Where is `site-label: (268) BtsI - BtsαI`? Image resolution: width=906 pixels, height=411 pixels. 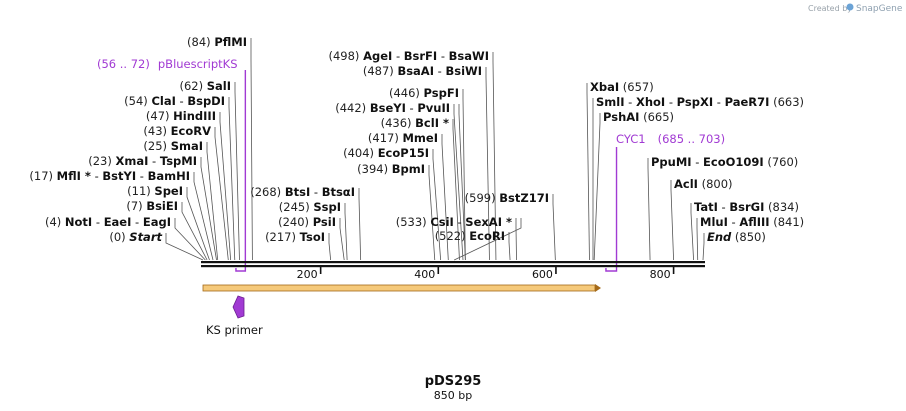 site-label: (268) BtsI - BtsαI is located at coordinates (302, 192).